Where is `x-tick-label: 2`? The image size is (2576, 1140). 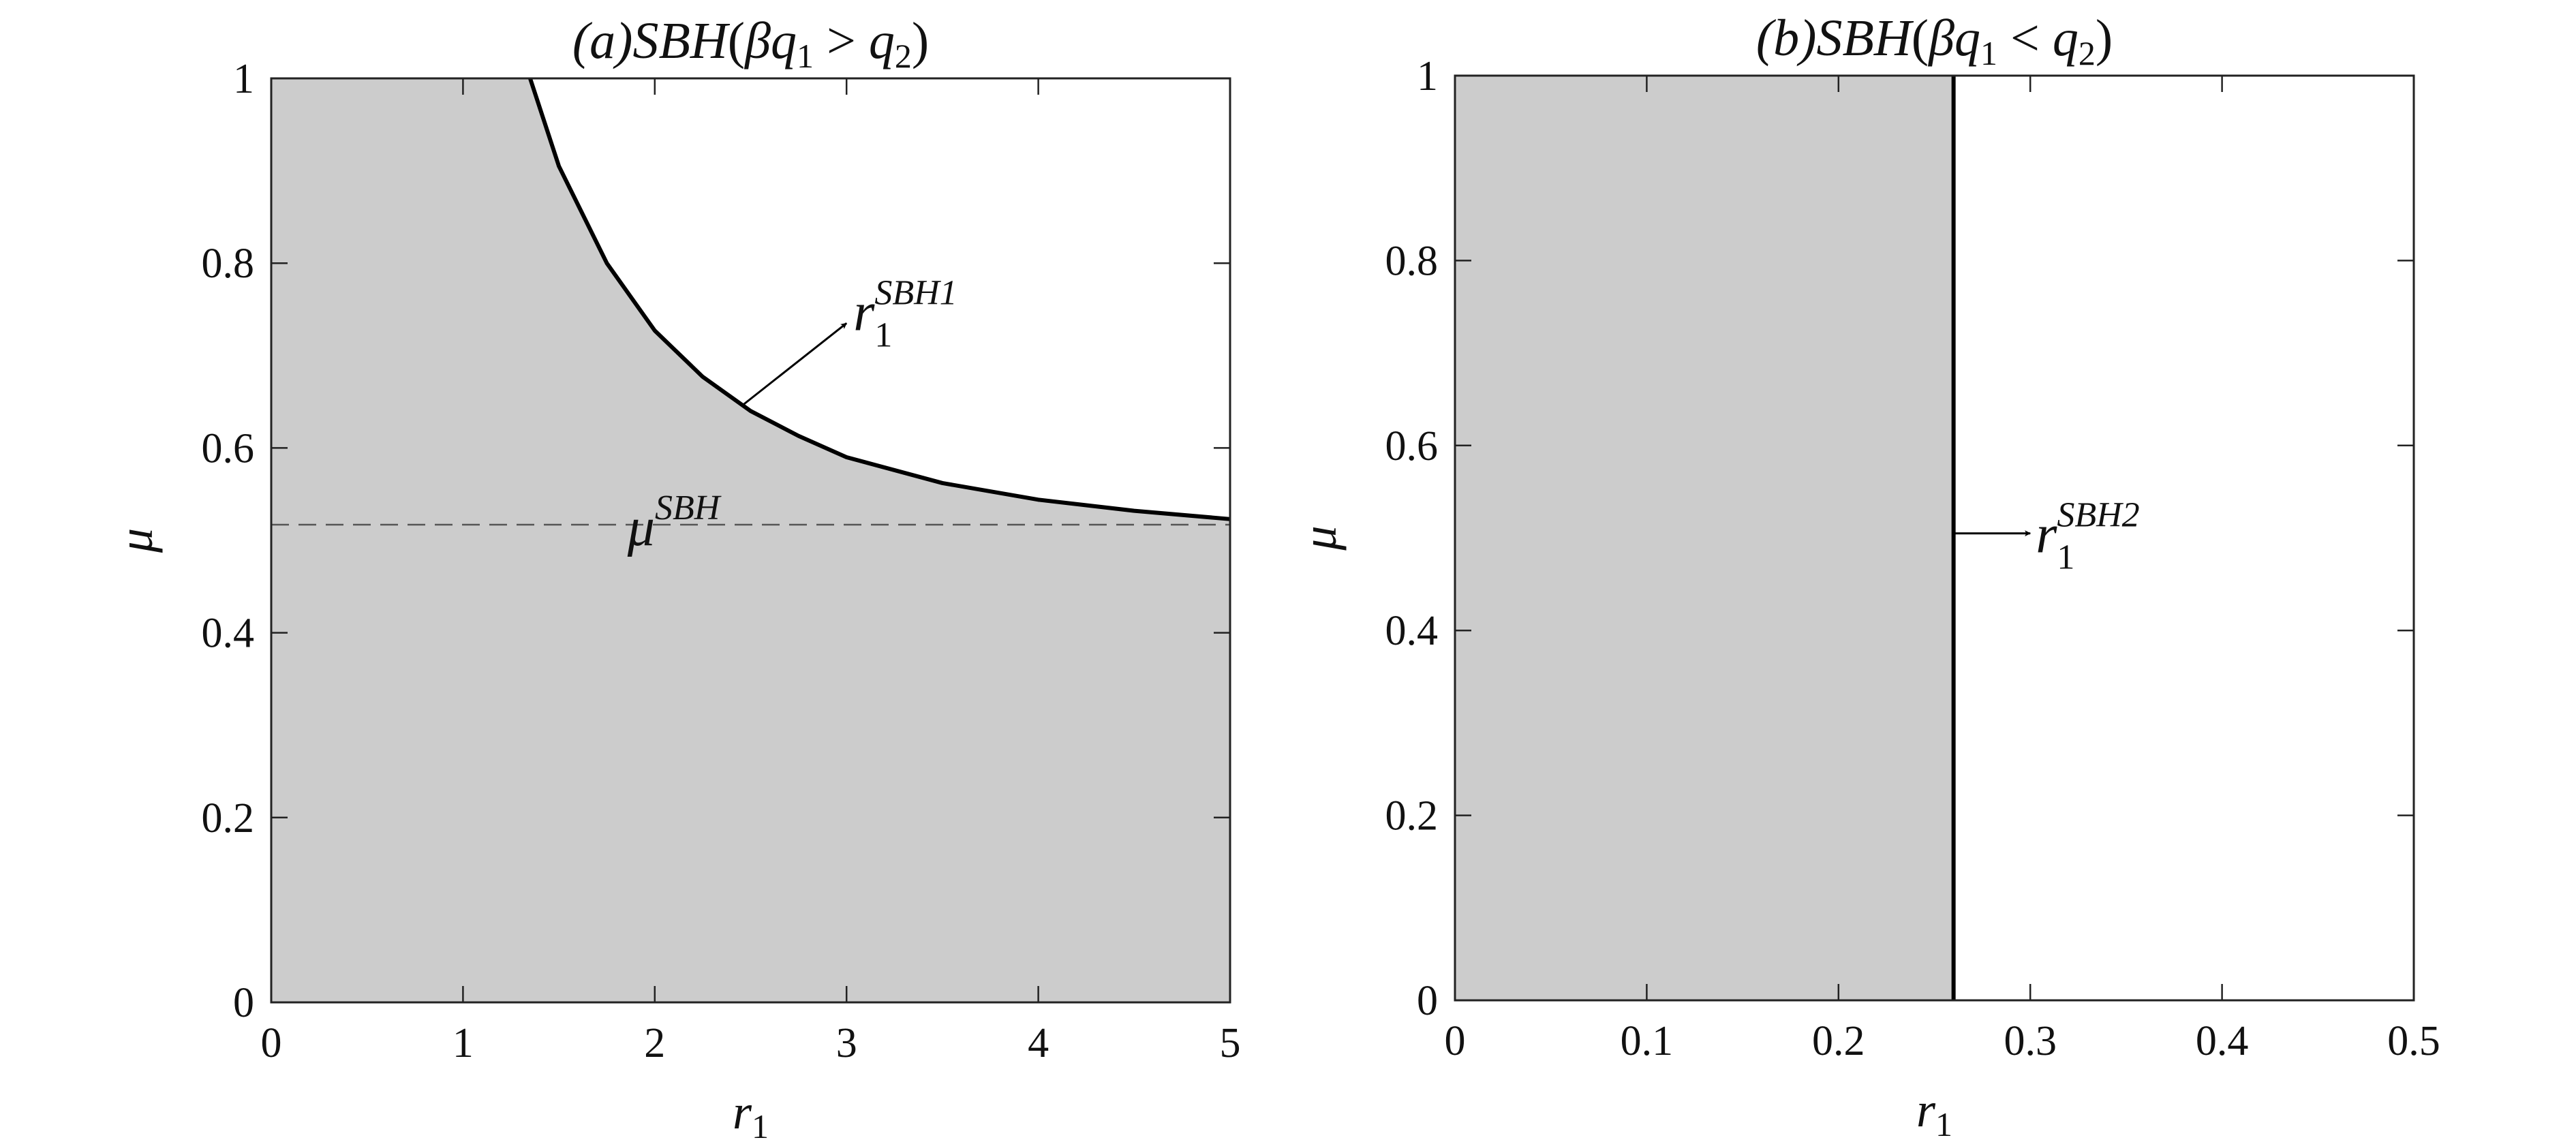
x-tick-label: 2 is located at coordinates (654, 1043).